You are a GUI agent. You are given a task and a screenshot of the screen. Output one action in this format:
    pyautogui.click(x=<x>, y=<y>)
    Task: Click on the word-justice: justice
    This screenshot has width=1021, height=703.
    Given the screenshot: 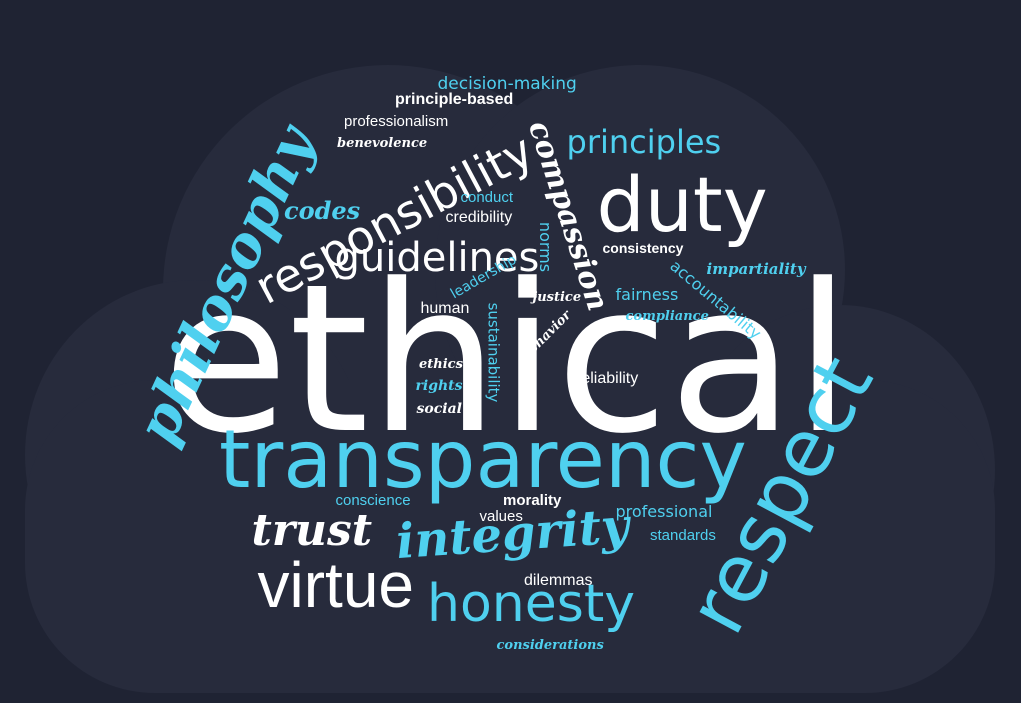 What is the action you would take?
    pyautogui.click(x=557, y=297)
    